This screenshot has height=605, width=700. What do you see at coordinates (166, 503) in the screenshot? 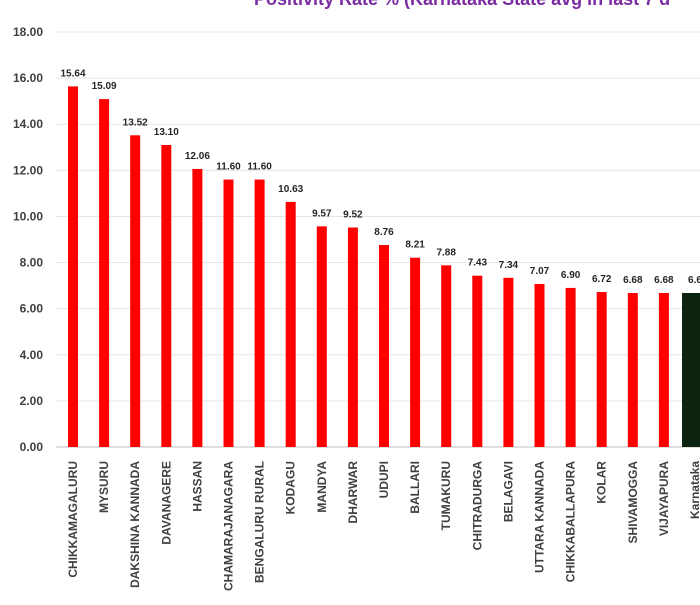
I see `x-tick-label: DAVANAGERE` at bounding box center [166, 503].